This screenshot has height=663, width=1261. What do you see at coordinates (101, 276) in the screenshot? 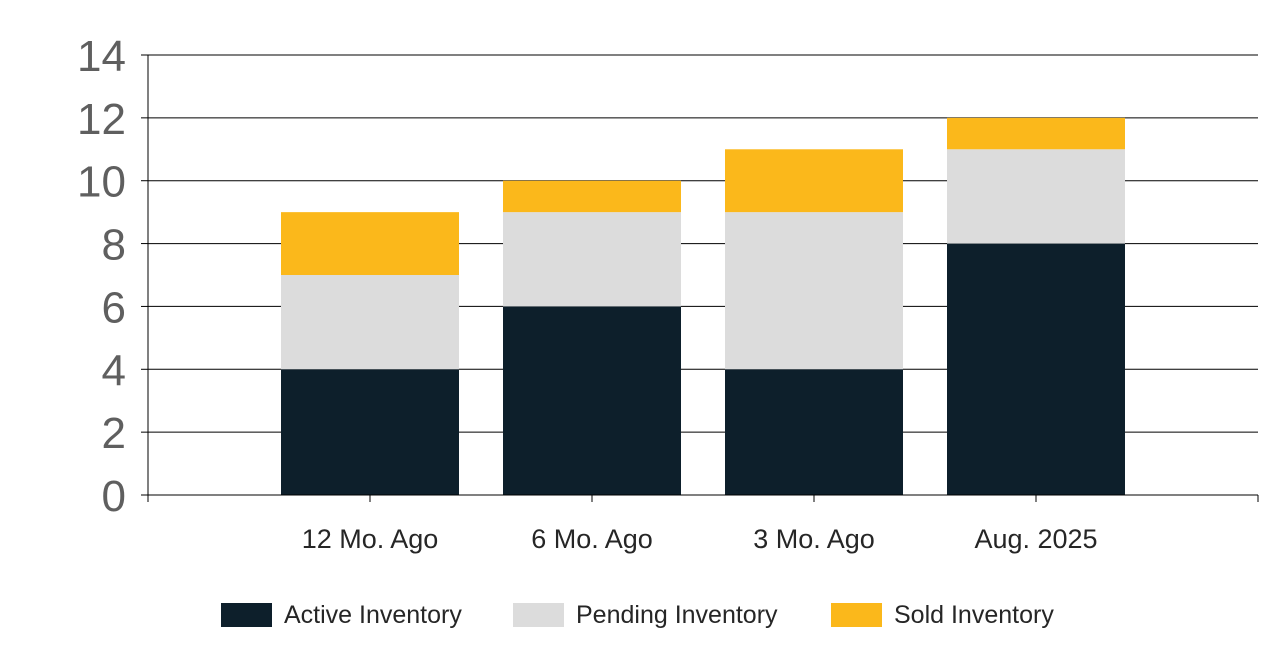
I see `y-tick-labels: 0 2 4 6 8 10 12 14` at bounding box center [101, 276].